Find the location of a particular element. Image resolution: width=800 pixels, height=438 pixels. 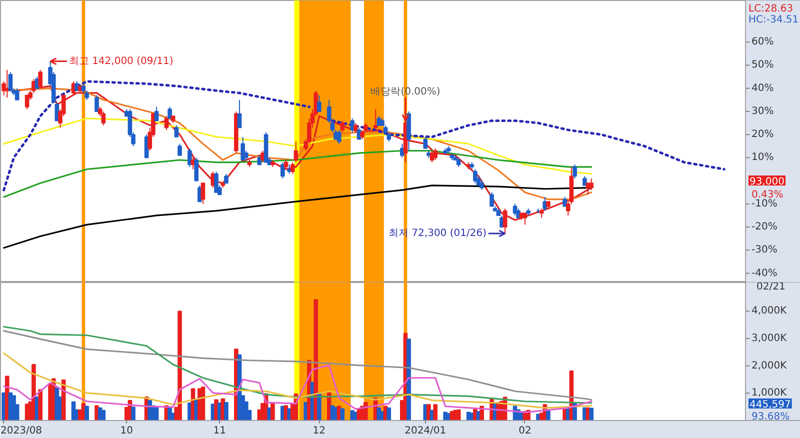

x-tick-label: 12 is located at coordinates (319, 431).